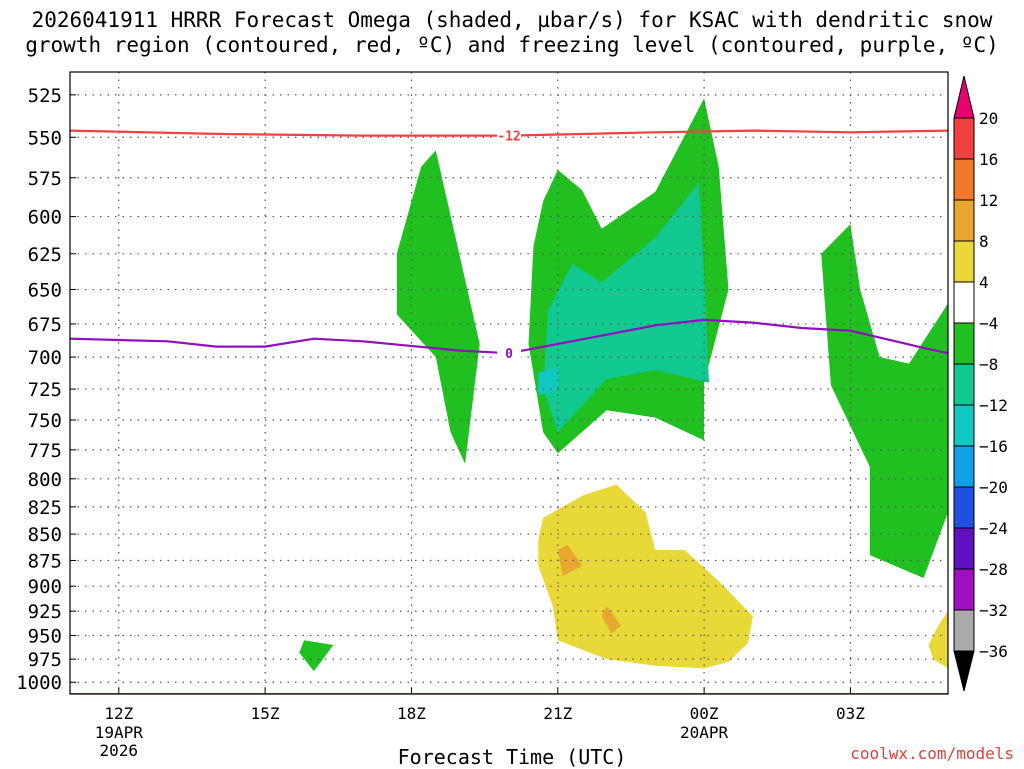 This screenshot has height=769, width=1024. What do you see at coordinates (45, 291) in the screenshot?
I see `y-tick-label: 650` at bounding box center [45, 291].